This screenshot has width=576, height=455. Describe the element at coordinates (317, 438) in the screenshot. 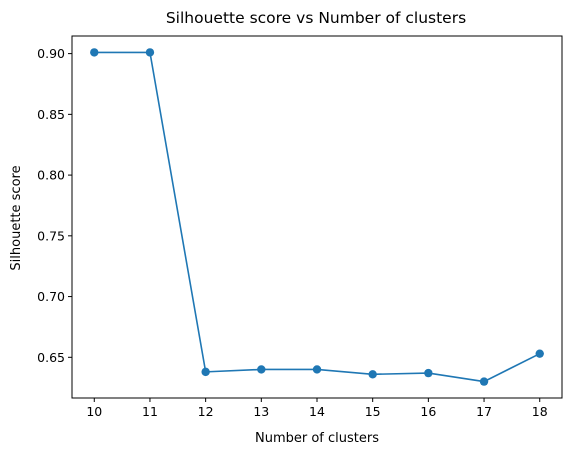

I see `x-axis-label: Number of clusters` at that location.